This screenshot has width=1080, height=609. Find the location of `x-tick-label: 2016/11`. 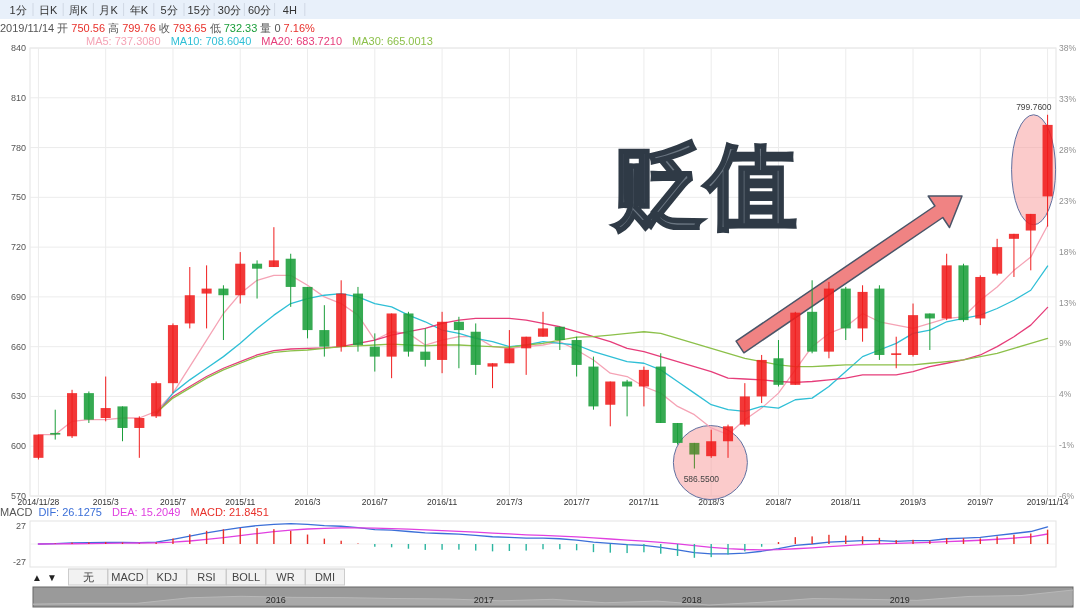

x-tick-label: 2016/11 is located at coordinates (442, 502).